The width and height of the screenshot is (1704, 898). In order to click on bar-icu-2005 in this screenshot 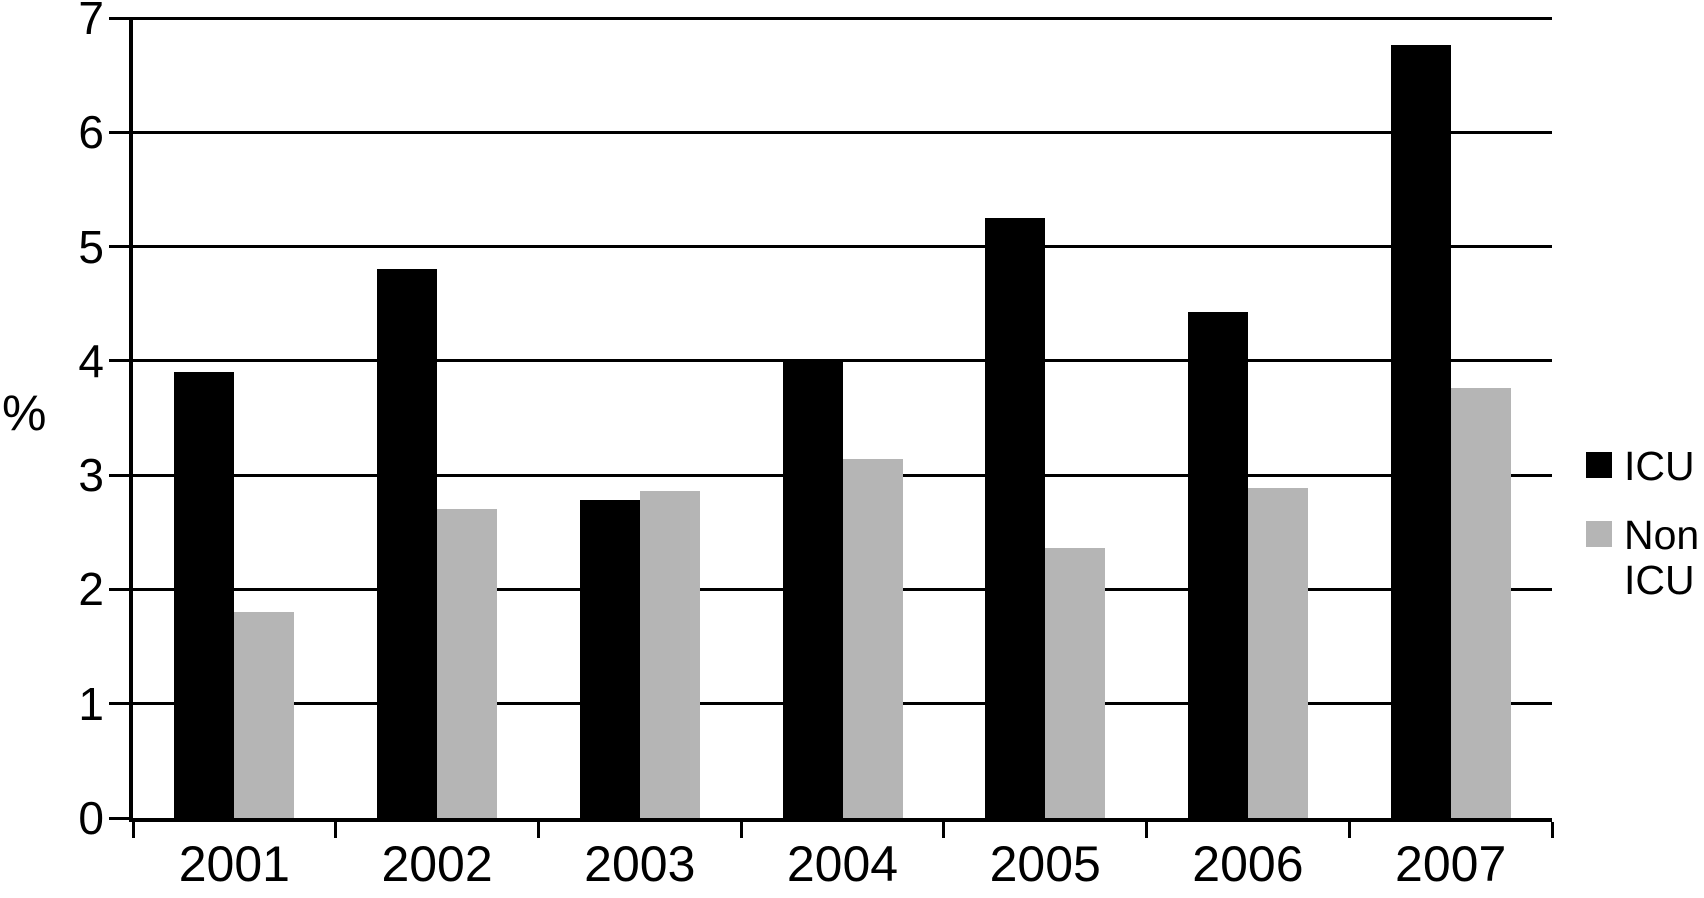, I will do `click(1015, 518)`.